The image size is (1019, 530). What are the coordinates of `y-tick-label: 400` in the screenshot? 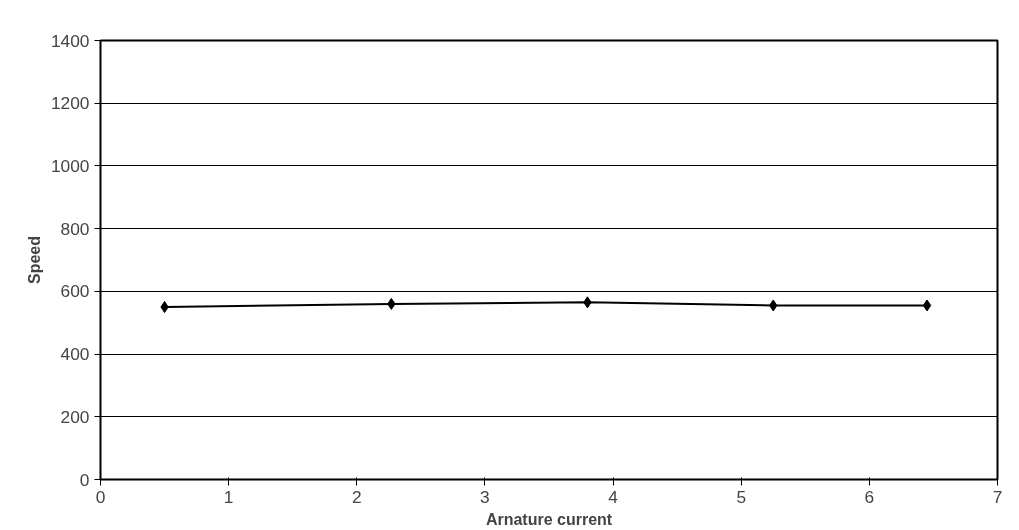 It's located at (75, 354).